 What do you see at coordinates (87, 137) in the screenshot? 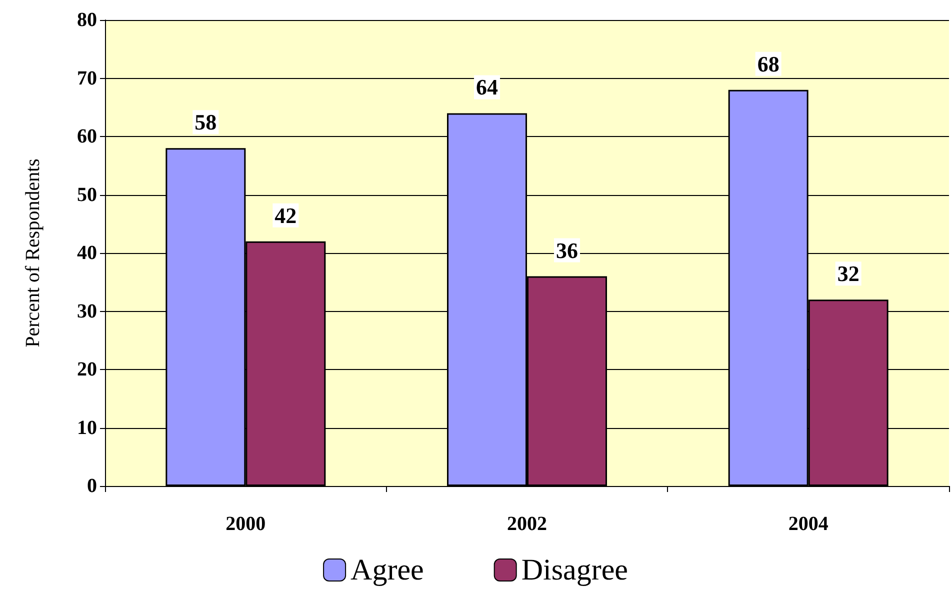
I see `y-tick-label: 60` at bounding box center [87, 137].